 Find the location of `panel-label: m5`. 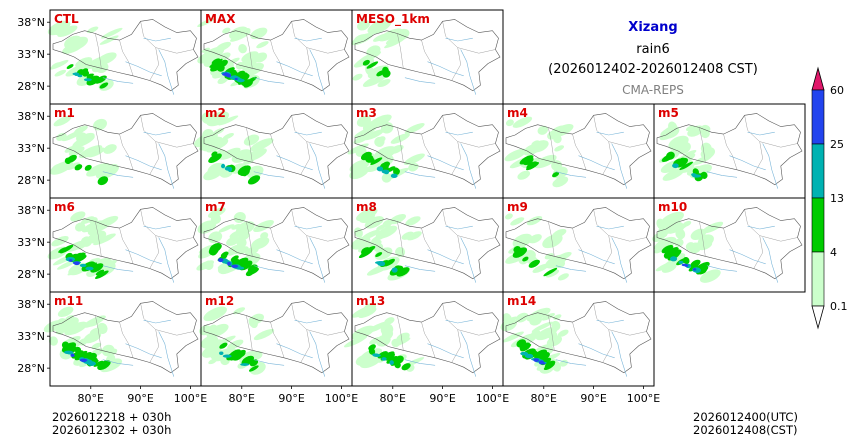

panel-label: m5 is located at coordinates (668, 113).